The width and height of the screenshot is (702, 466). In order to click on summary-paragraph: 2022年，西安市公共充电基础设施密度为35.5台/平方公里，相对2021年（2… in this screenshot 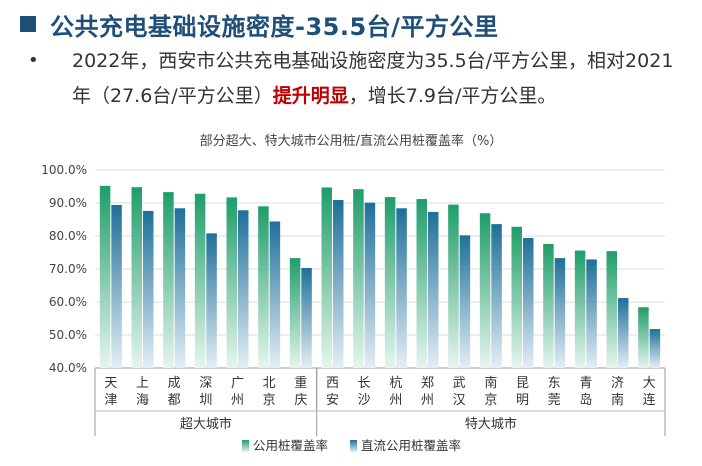, I will do `click(377, 79)`.